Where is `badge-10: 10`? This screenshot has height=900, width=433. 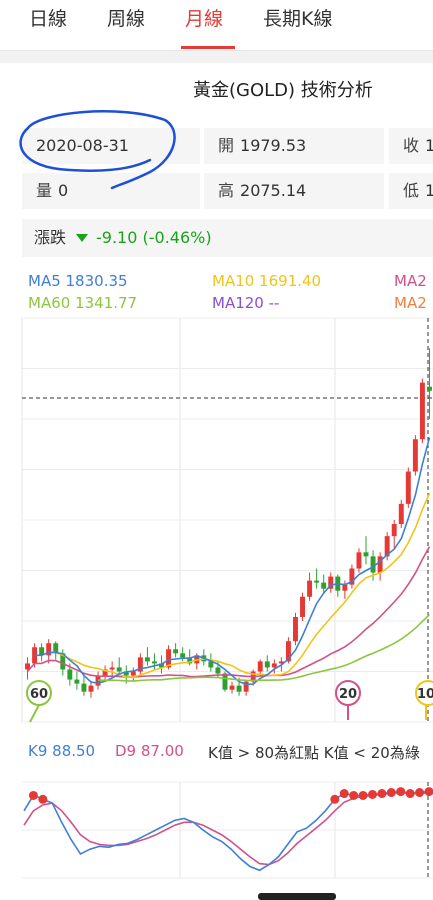
badge-10: 10 is located at coordinates (424, 700).